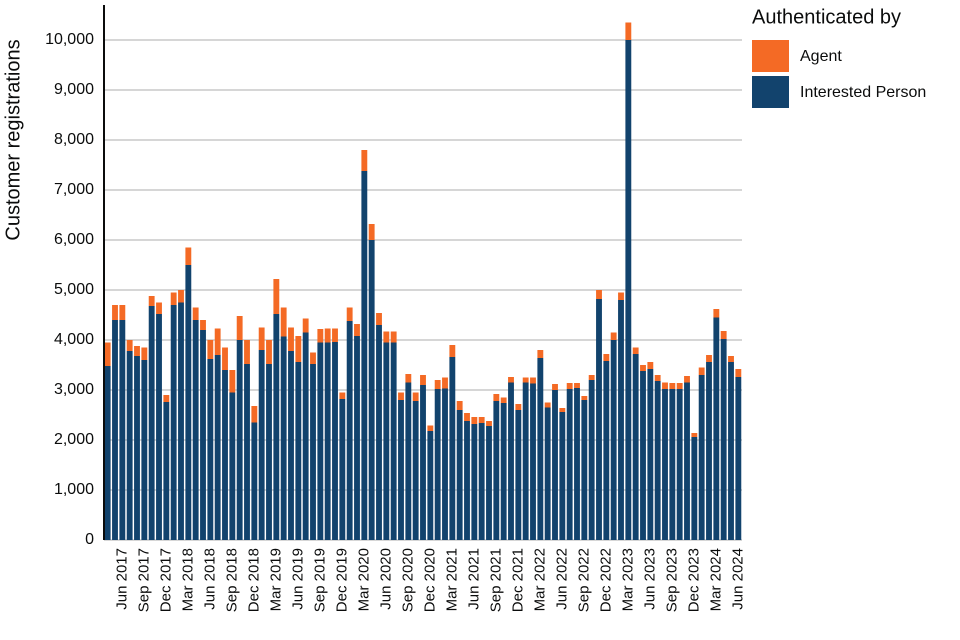 The image size is (960, 640). What do you see at coordinates (275, 579) in the screenshot?
I see `x-tick-label: Mar 2019` at bounding box center [275, 579].